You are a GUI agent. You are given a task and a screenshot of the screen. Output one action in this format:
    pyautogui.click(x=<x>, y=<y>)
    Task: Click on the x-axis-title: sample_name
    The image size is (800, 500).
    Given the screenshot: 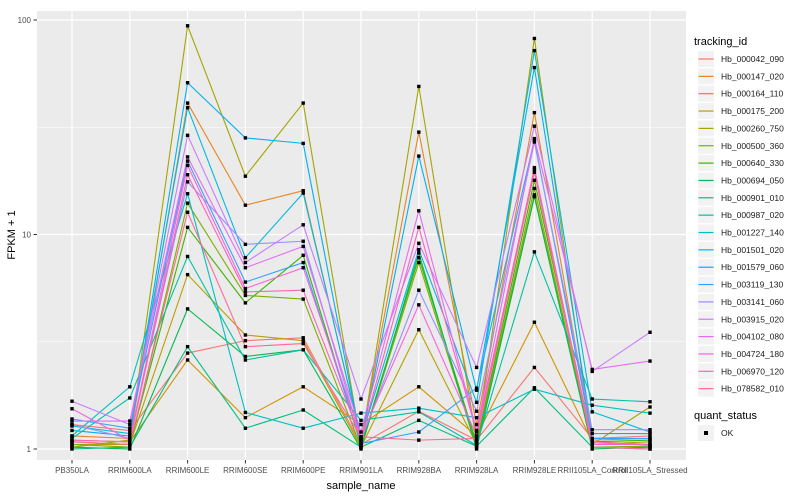 What is the action you would take?
    pyautogui.click(x=360, y=486)
    